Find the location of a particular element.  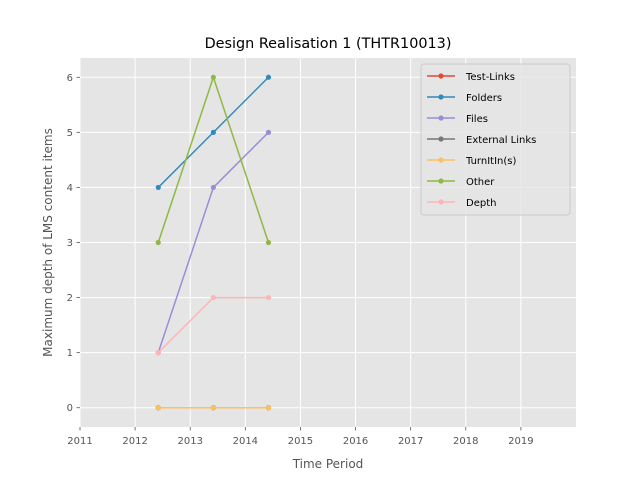

legend-entry: TurnItIn(s) is located at coordinates (471, 161).